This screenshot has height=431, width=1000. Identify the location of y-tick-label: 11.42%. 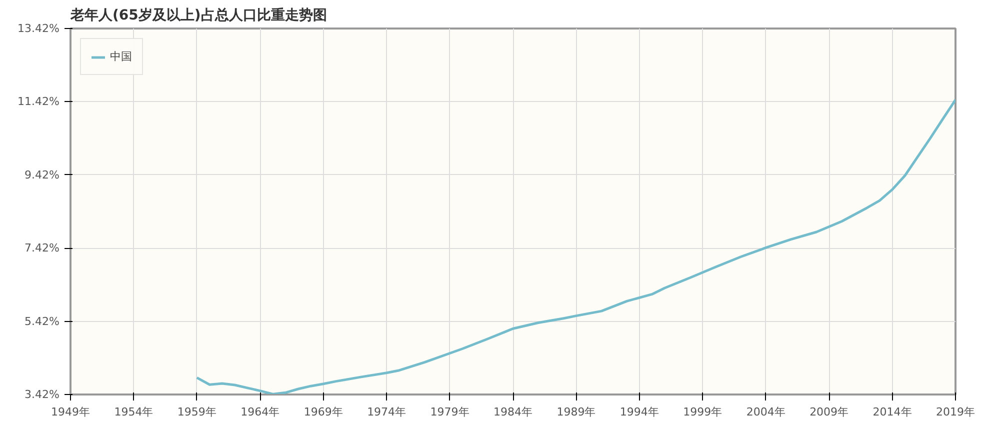
(39, 101).